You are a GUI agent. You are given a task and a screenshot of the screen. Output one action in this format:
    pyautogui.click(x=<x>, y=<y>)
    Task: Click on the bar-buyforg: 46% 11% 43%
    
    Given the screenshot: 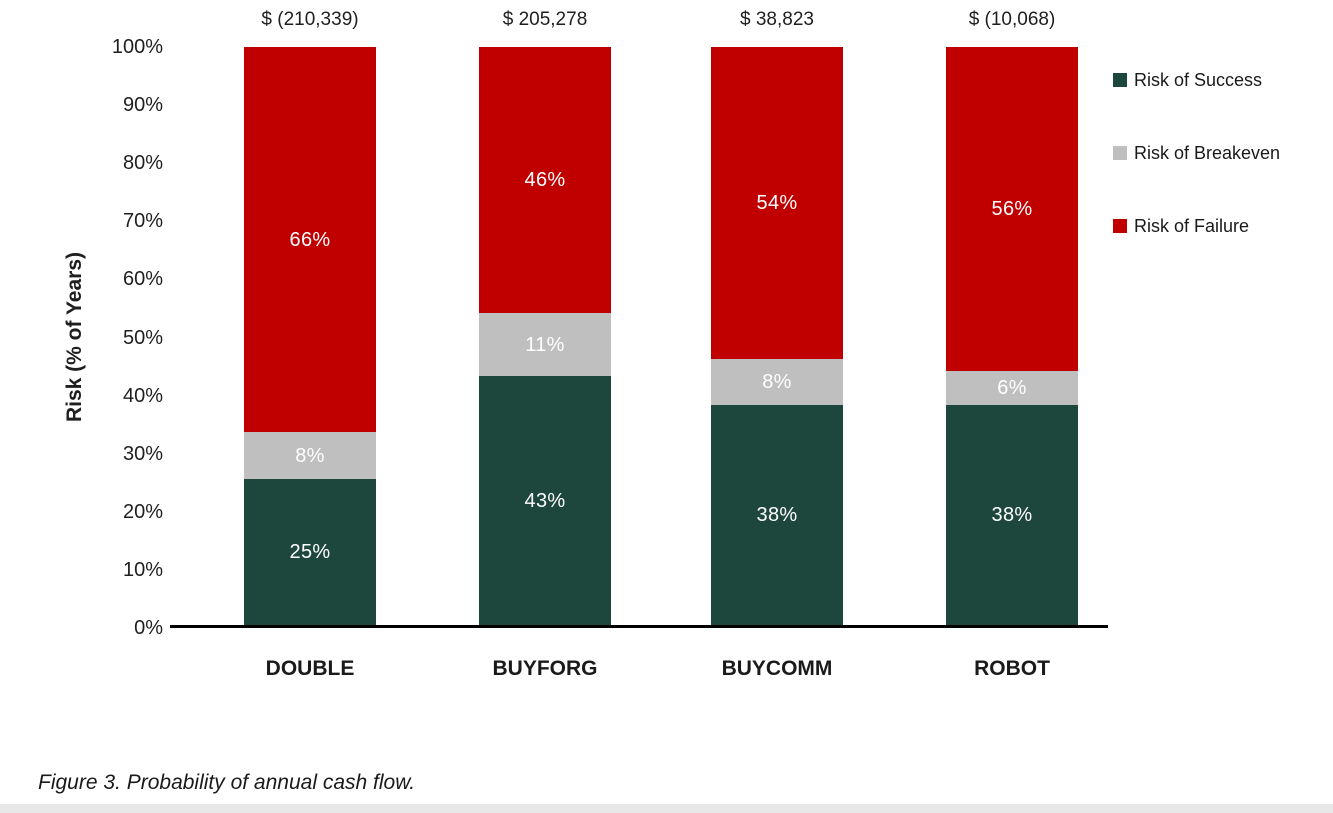 What is the action you would take?
    pyautogui.click(x=545, y=336)
    